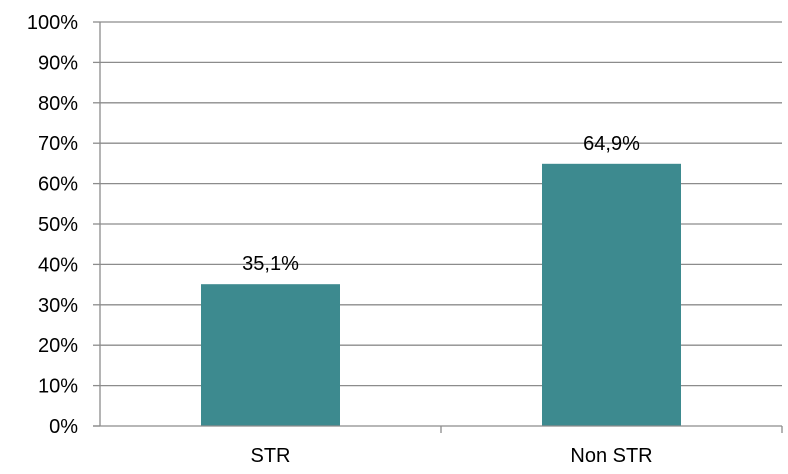  What do you see at coordinates (58, 265) in the screenshot?
I see `y-tick-label: 40%` at bounding box center [58, 265].